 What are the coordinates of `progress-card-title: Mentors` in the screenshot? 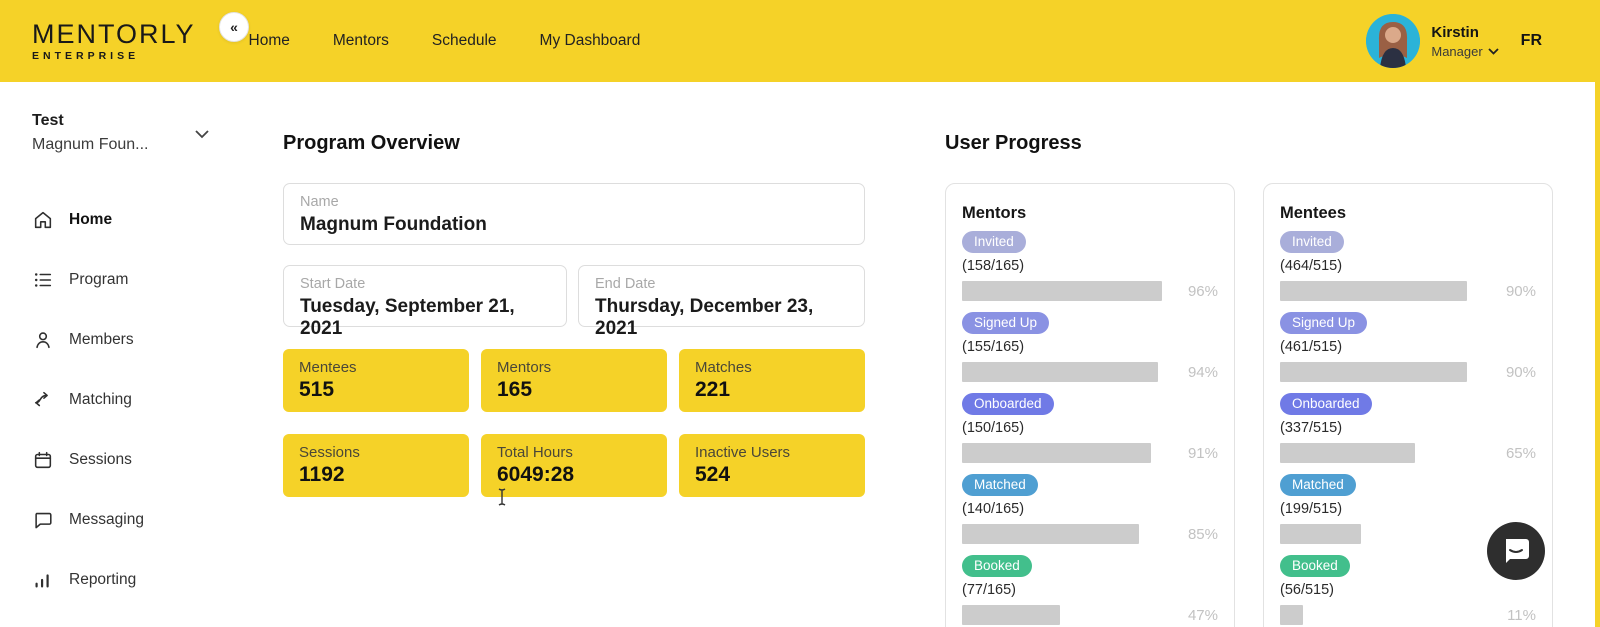 It's located at (994, 213).